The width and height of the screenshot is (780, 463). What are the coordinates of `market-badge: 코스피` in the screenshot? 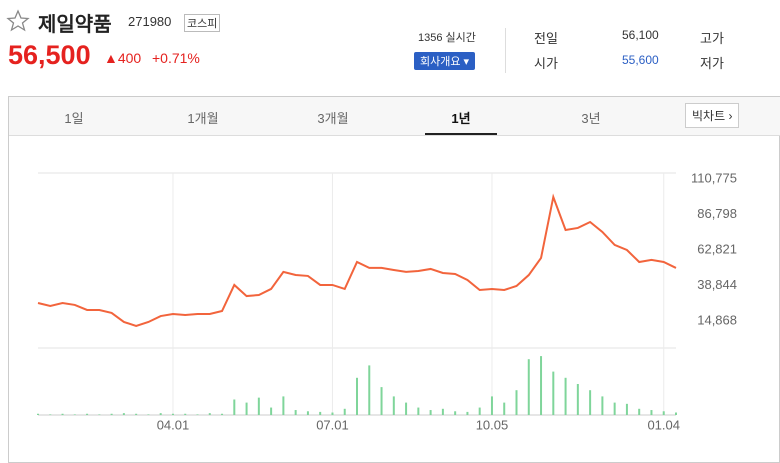 It's located at (202, 23).